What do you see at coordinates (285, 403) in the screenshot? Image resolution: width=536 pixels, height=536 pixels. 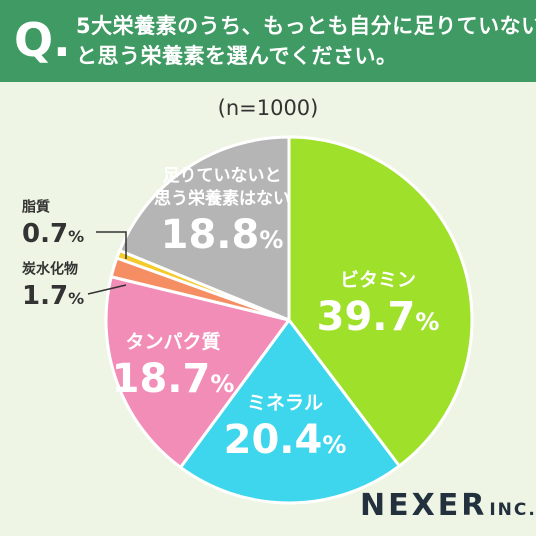 I see `category-label-mineral: ミネラル` at bounding box center [285, 403].